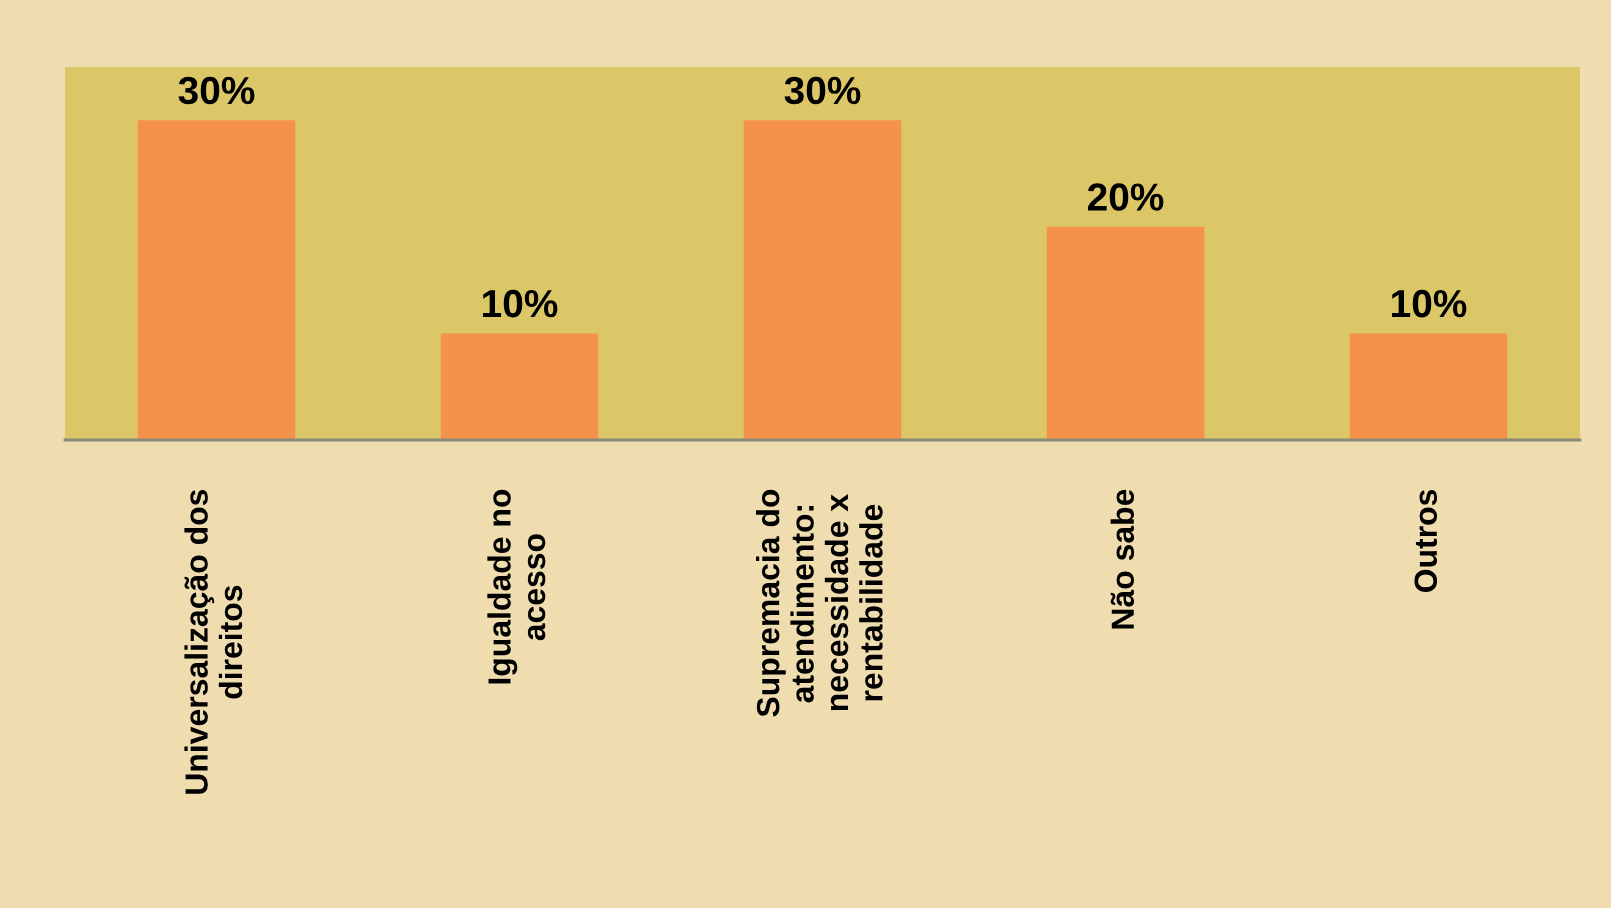 This screenshot has width=1611, height=908. I want to click on x-tick-label: Supremacia do atendimento: necessidade x rentabilidade, so click(819, 603).